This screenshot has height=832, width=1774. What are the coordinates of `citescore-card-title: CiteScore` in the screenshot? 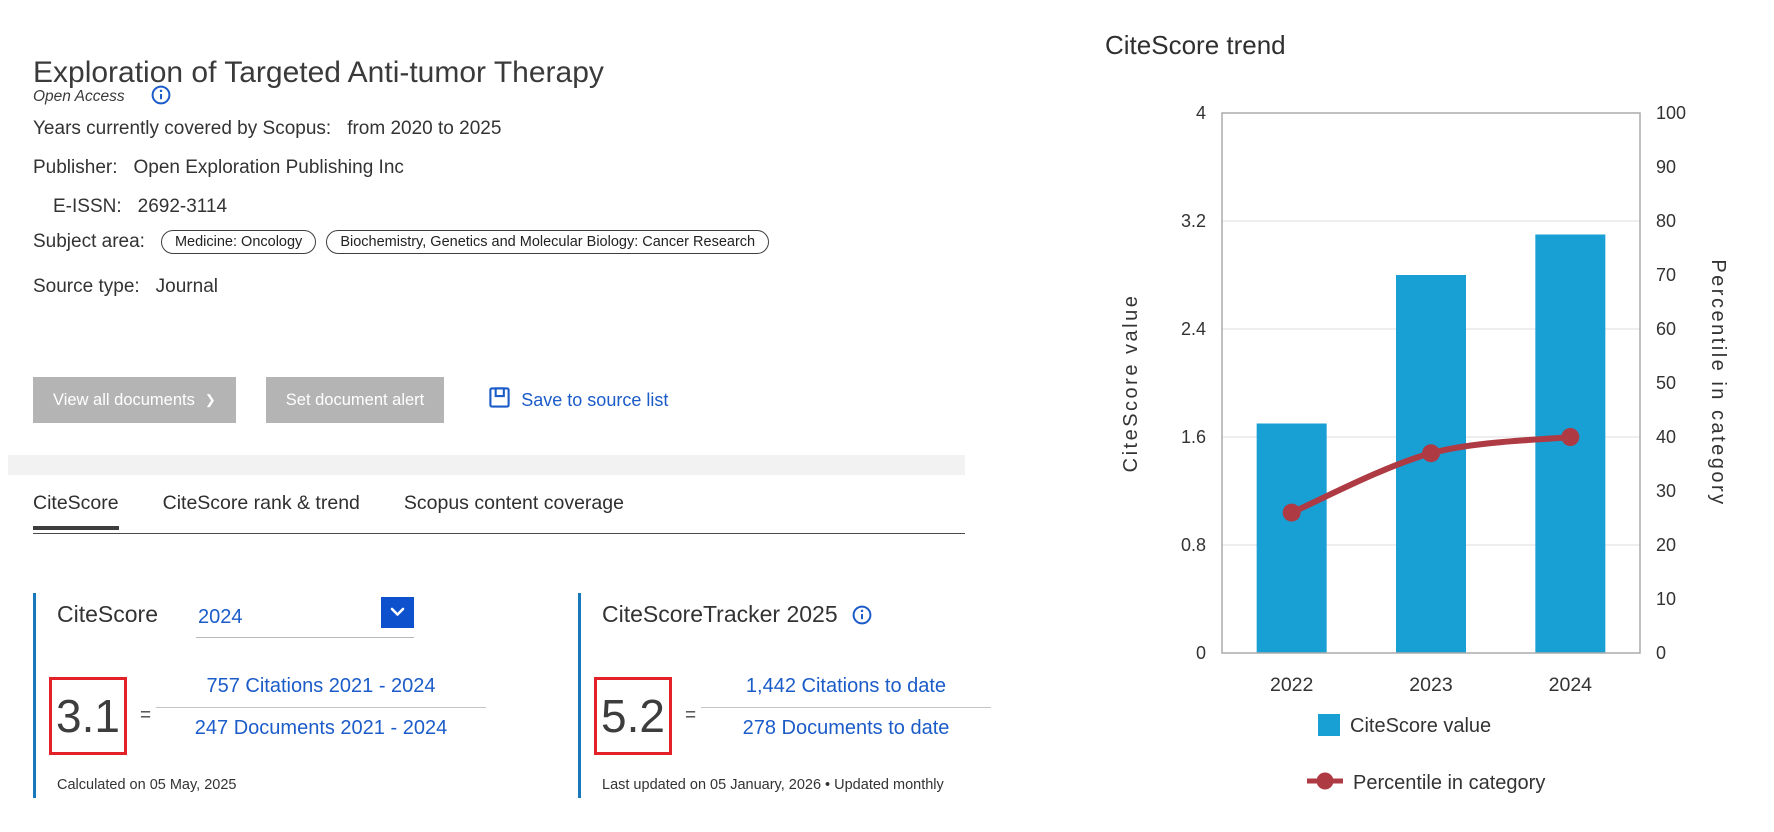 It's located at (107, 614).